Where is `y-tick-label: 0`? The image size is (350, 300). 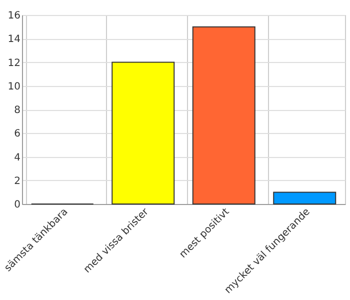
y-tick-label: 0 is located at coordinates (17, 205).